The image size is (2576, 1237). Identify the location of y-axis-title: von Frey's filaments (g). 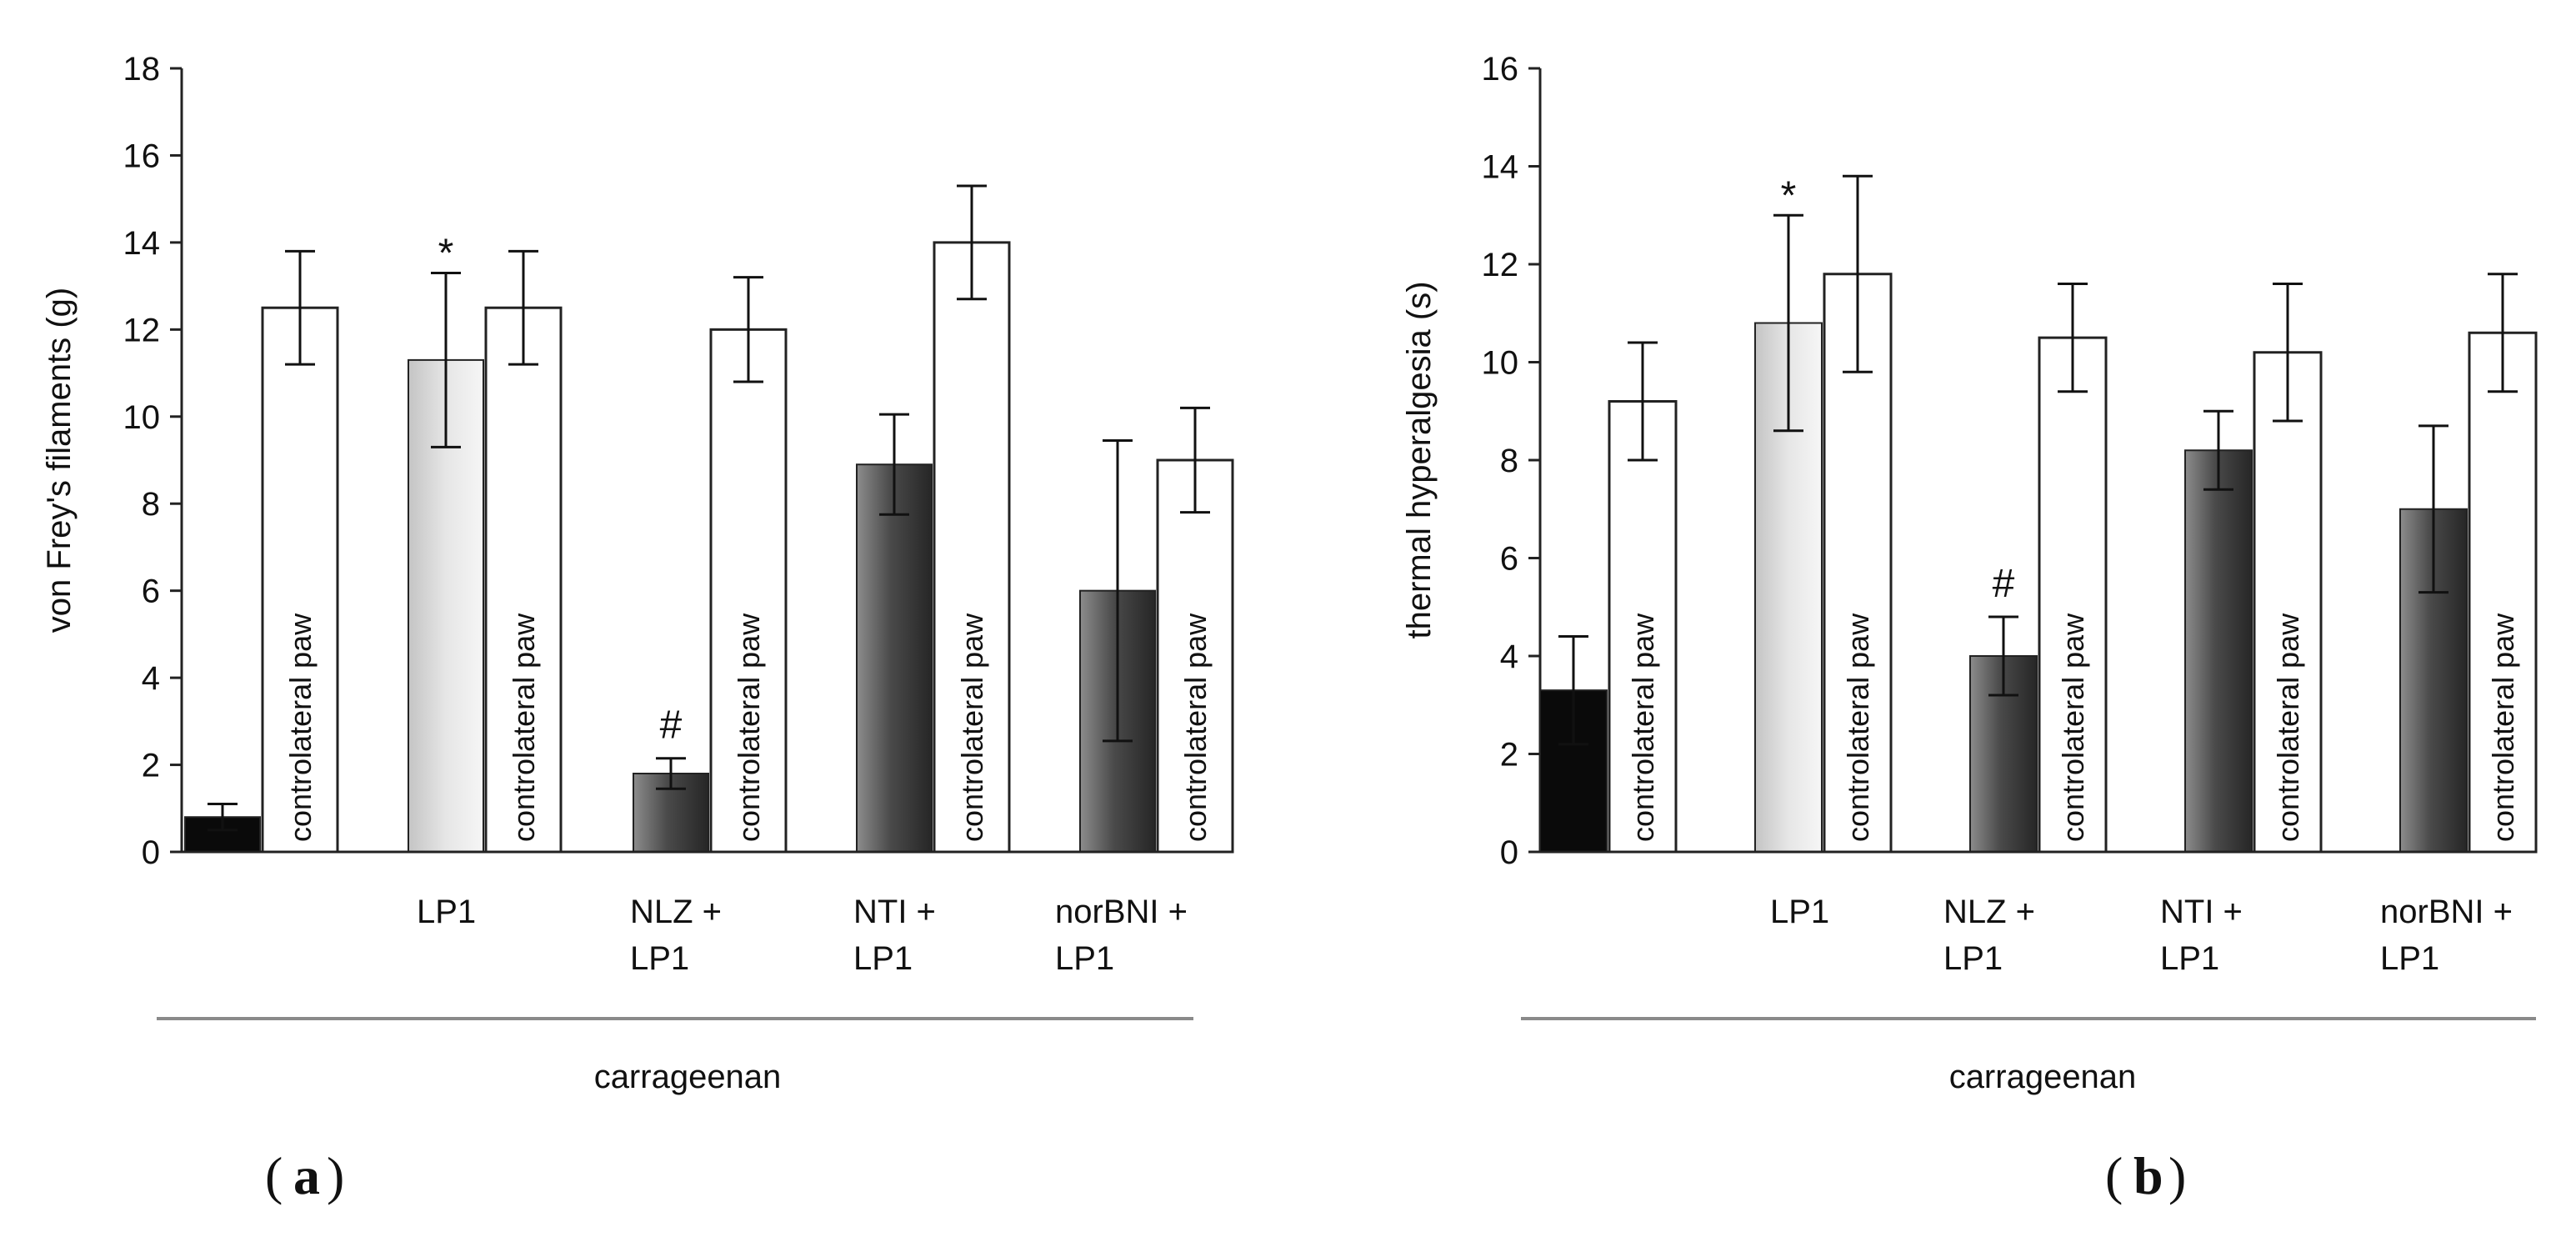
(60, 460).